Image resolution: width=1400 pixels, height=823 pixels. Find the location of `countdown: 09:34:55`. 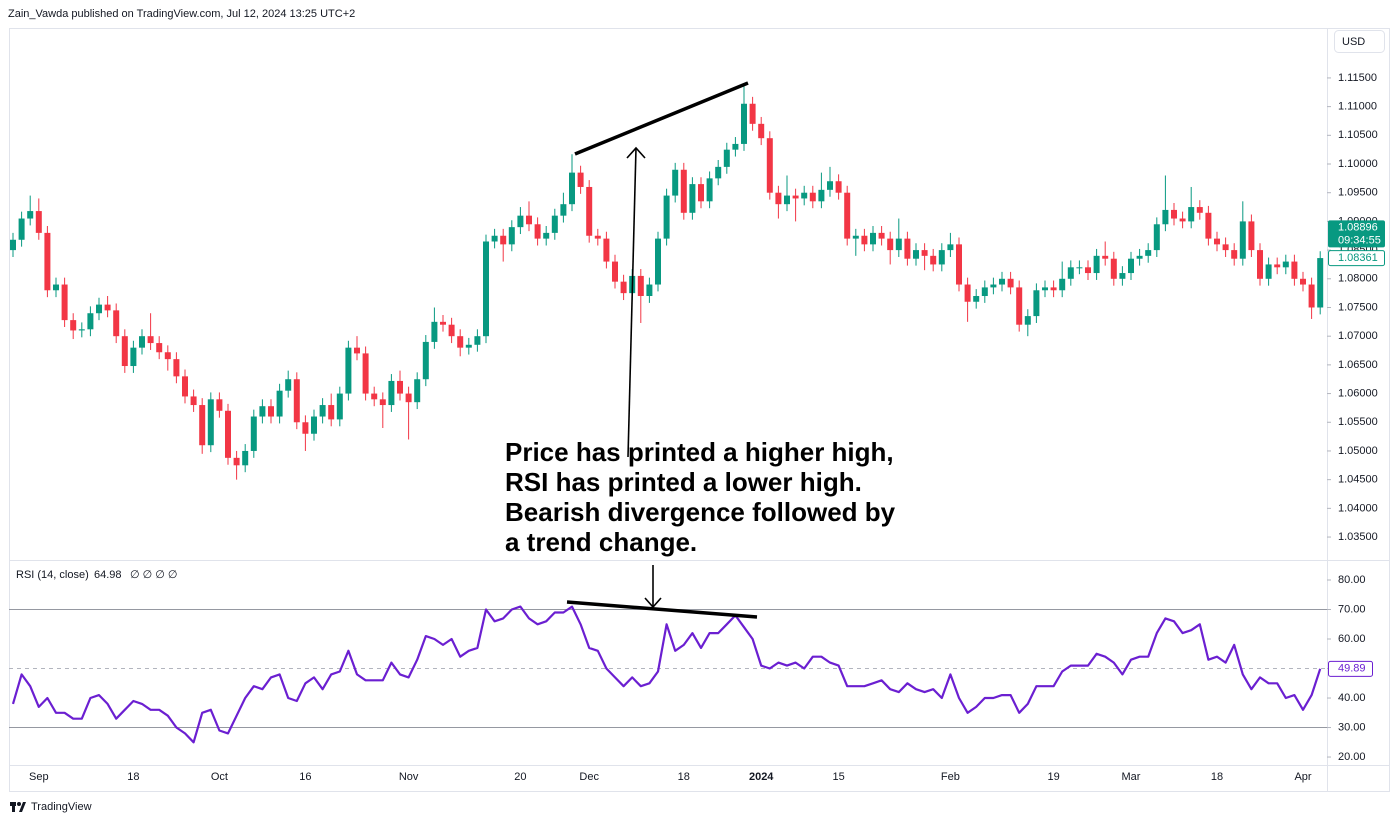

countdown: 09:34:55 is located at coordinates (1359, 240).